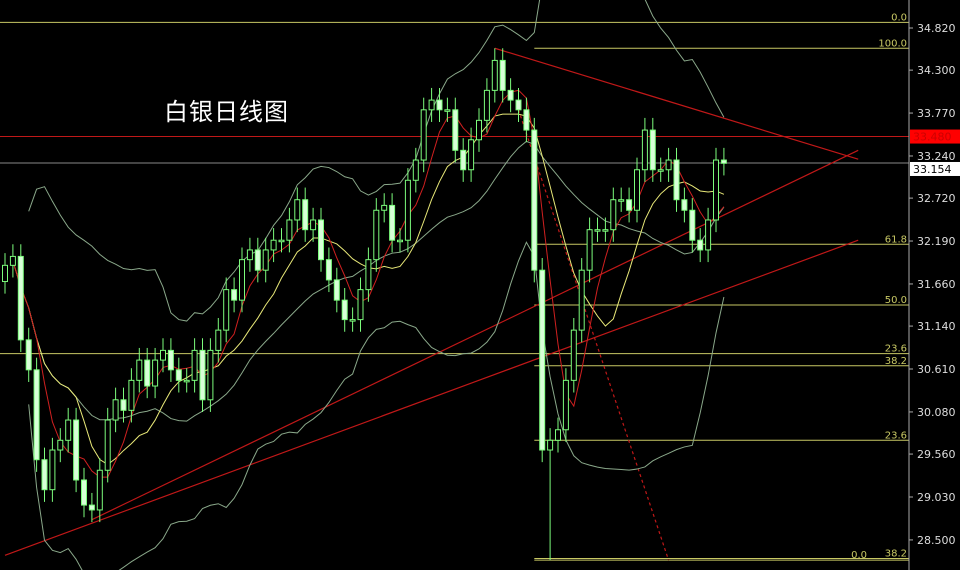  What do you see at coordinates (936, 70) in the screenshot?
I see `price-axis-label: 34.300` at bounding box center [936, 70].